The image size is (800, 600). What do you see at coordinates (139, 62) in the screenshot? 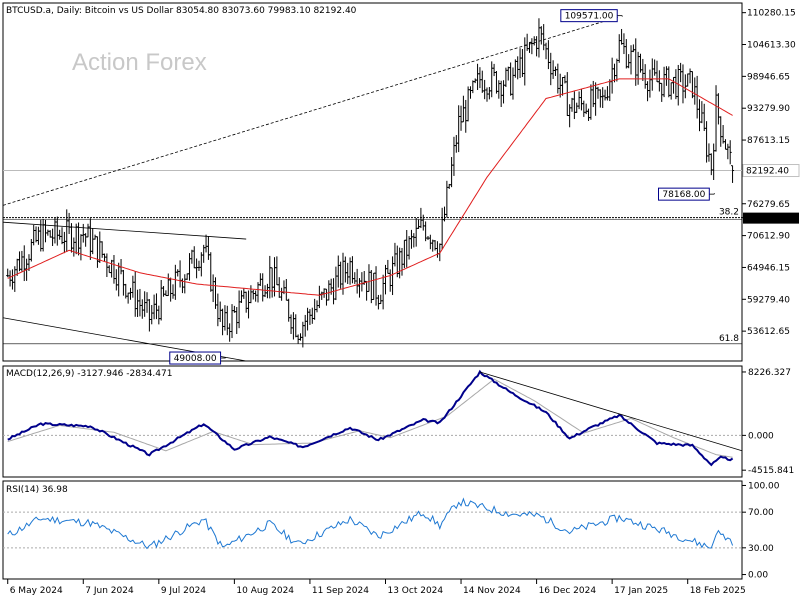
I see `watermark: Action Forex` at bounding box center [139, 62].